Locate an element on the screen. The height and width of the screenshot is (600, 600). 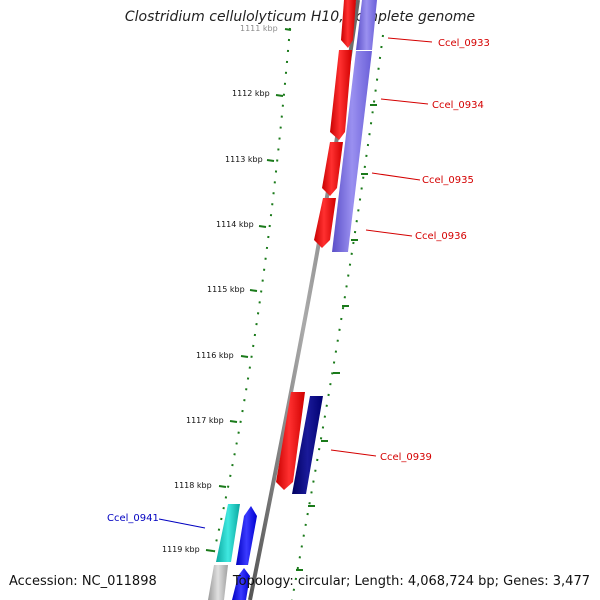
gene-label-ccel-0933: Ccel_0933 is located at coordinates (464, 43).